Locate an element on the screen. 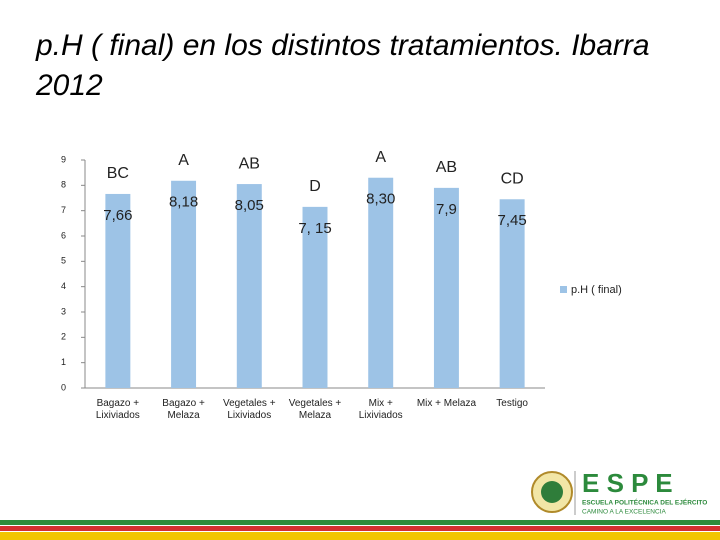  logo-school: ESCUELA POLITÉCNICA DEL EJÉRCITO is located at coordinates (644, 502).